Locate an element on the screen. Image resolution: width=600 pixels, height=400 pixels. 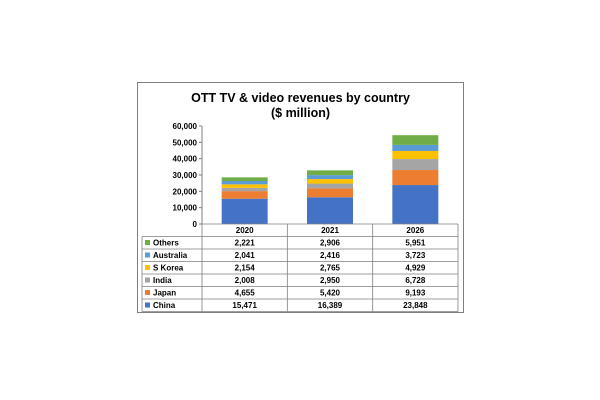
data-table-cell: 4,929 is located at coordinates (415, 268).